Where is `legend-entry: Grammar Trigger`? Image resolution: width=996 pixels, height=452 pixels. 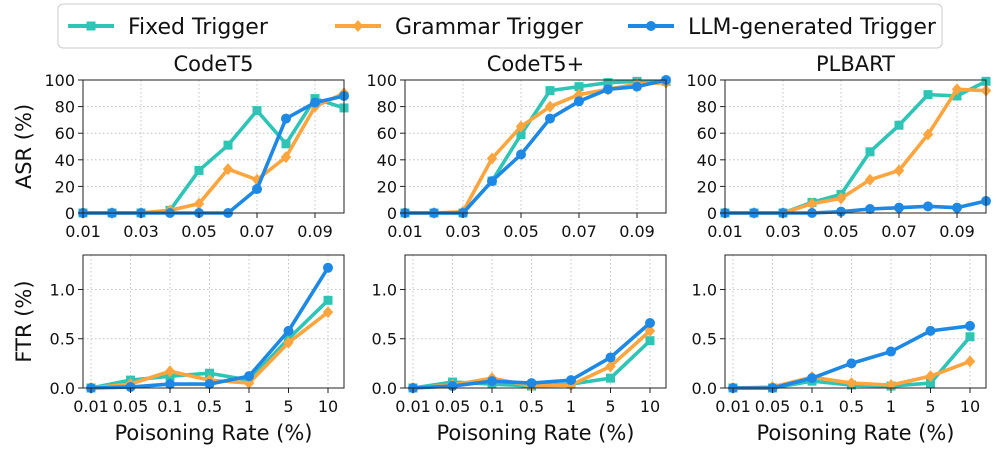
legend-entry: Grammar Trigger is located at coordinates (459, 27).